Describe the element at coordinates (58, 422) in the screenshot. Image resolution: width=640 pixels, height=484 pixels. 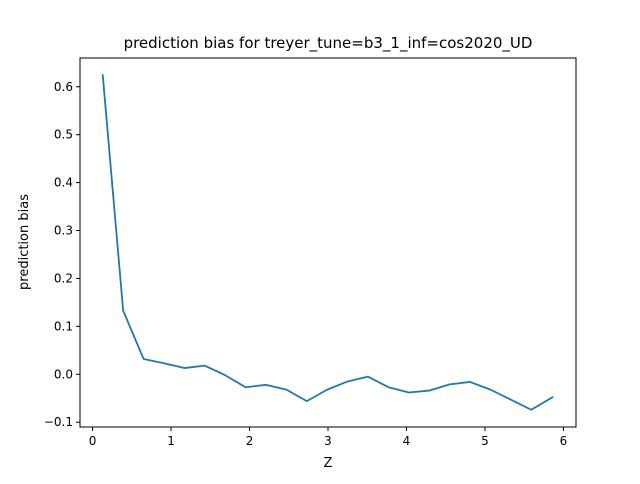
I see `y-tick-label: −0.1` at that location.